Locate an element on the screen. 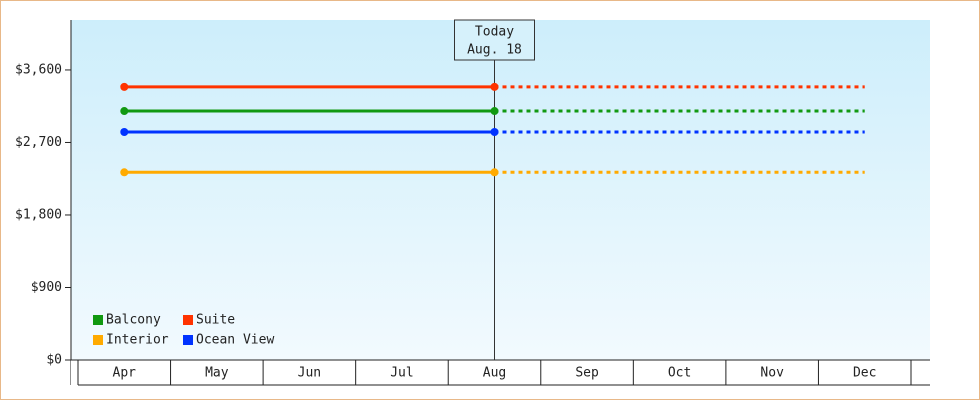 The image size is (980, 400). x-tick-label: Nov is located at coordinates (772, 373).